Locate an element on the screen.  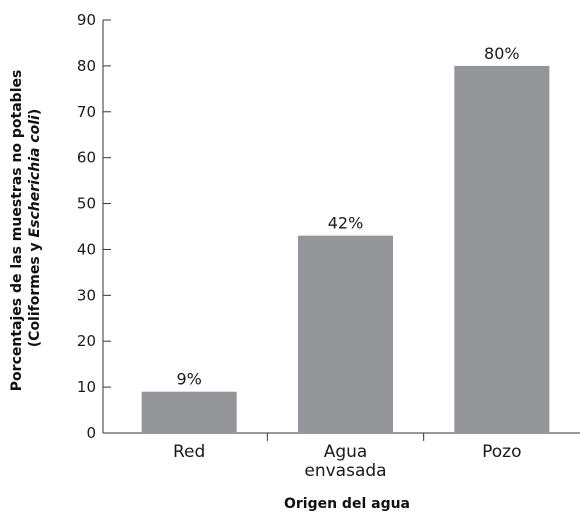
y-tick-label: 10 is located at coordinates (86, 387).